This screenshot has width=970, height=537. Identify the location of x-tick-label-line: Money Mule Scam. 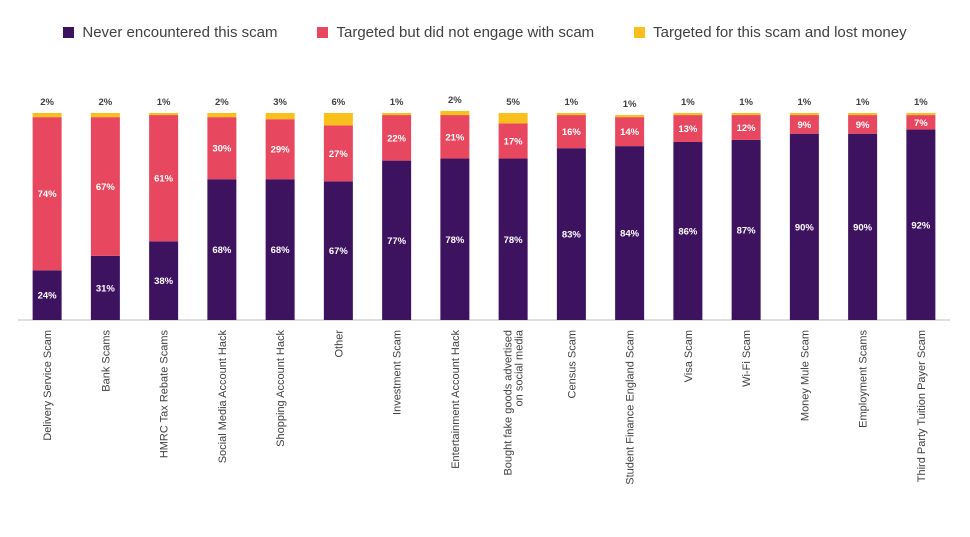
(805, 375).